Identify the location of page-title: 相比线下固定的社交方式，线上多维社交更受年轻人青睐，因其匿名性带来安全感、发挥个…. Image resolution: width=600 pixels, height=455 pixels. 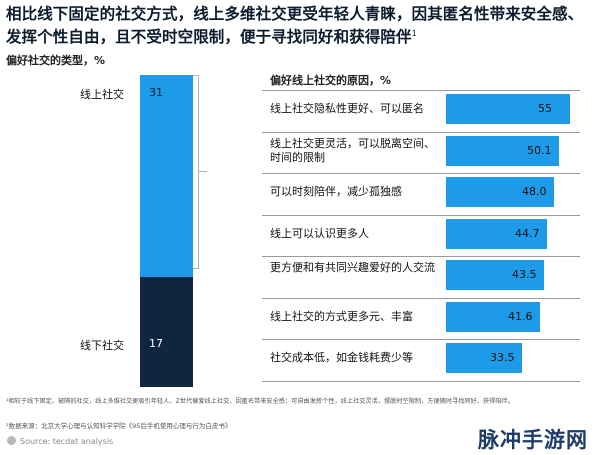
(295, 26).